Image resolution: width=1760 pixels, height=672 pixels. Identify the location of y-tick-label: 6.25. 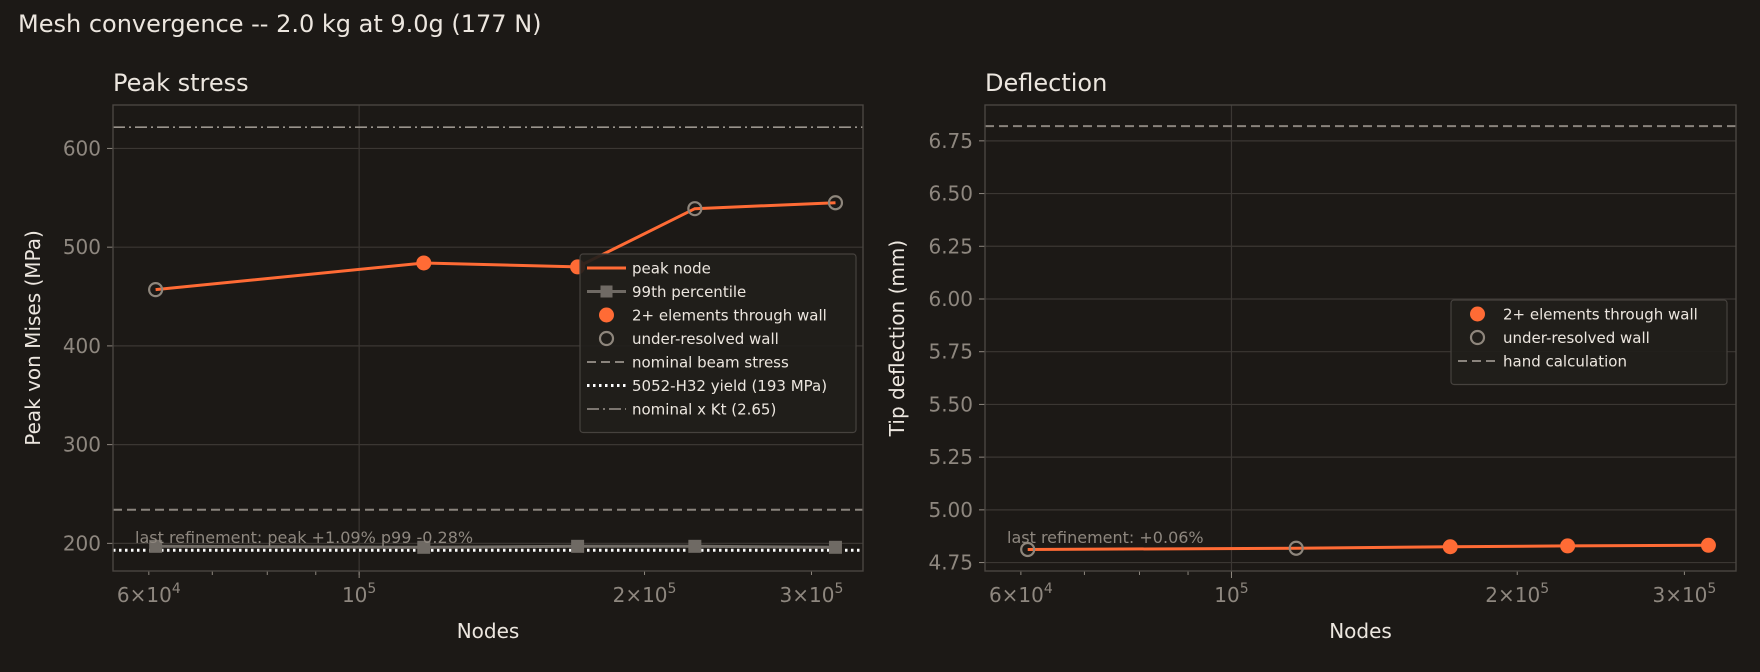
(950, 246).